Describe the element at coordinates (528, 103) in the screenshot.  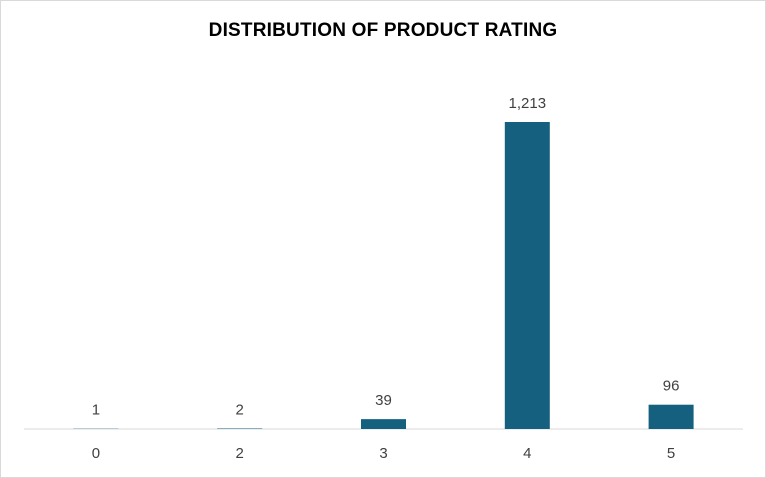
I see `data-label-rating-4: 1,213` at that location.